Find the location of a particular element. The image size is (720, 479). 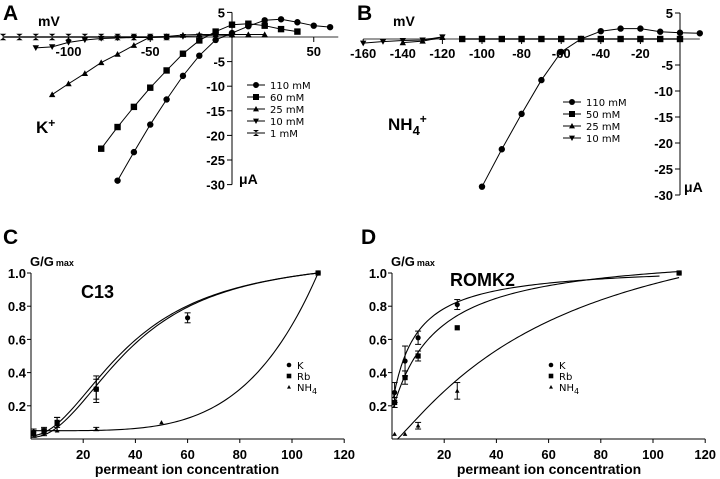

x-tick-label: -160 is located at coordinates (363, 53).